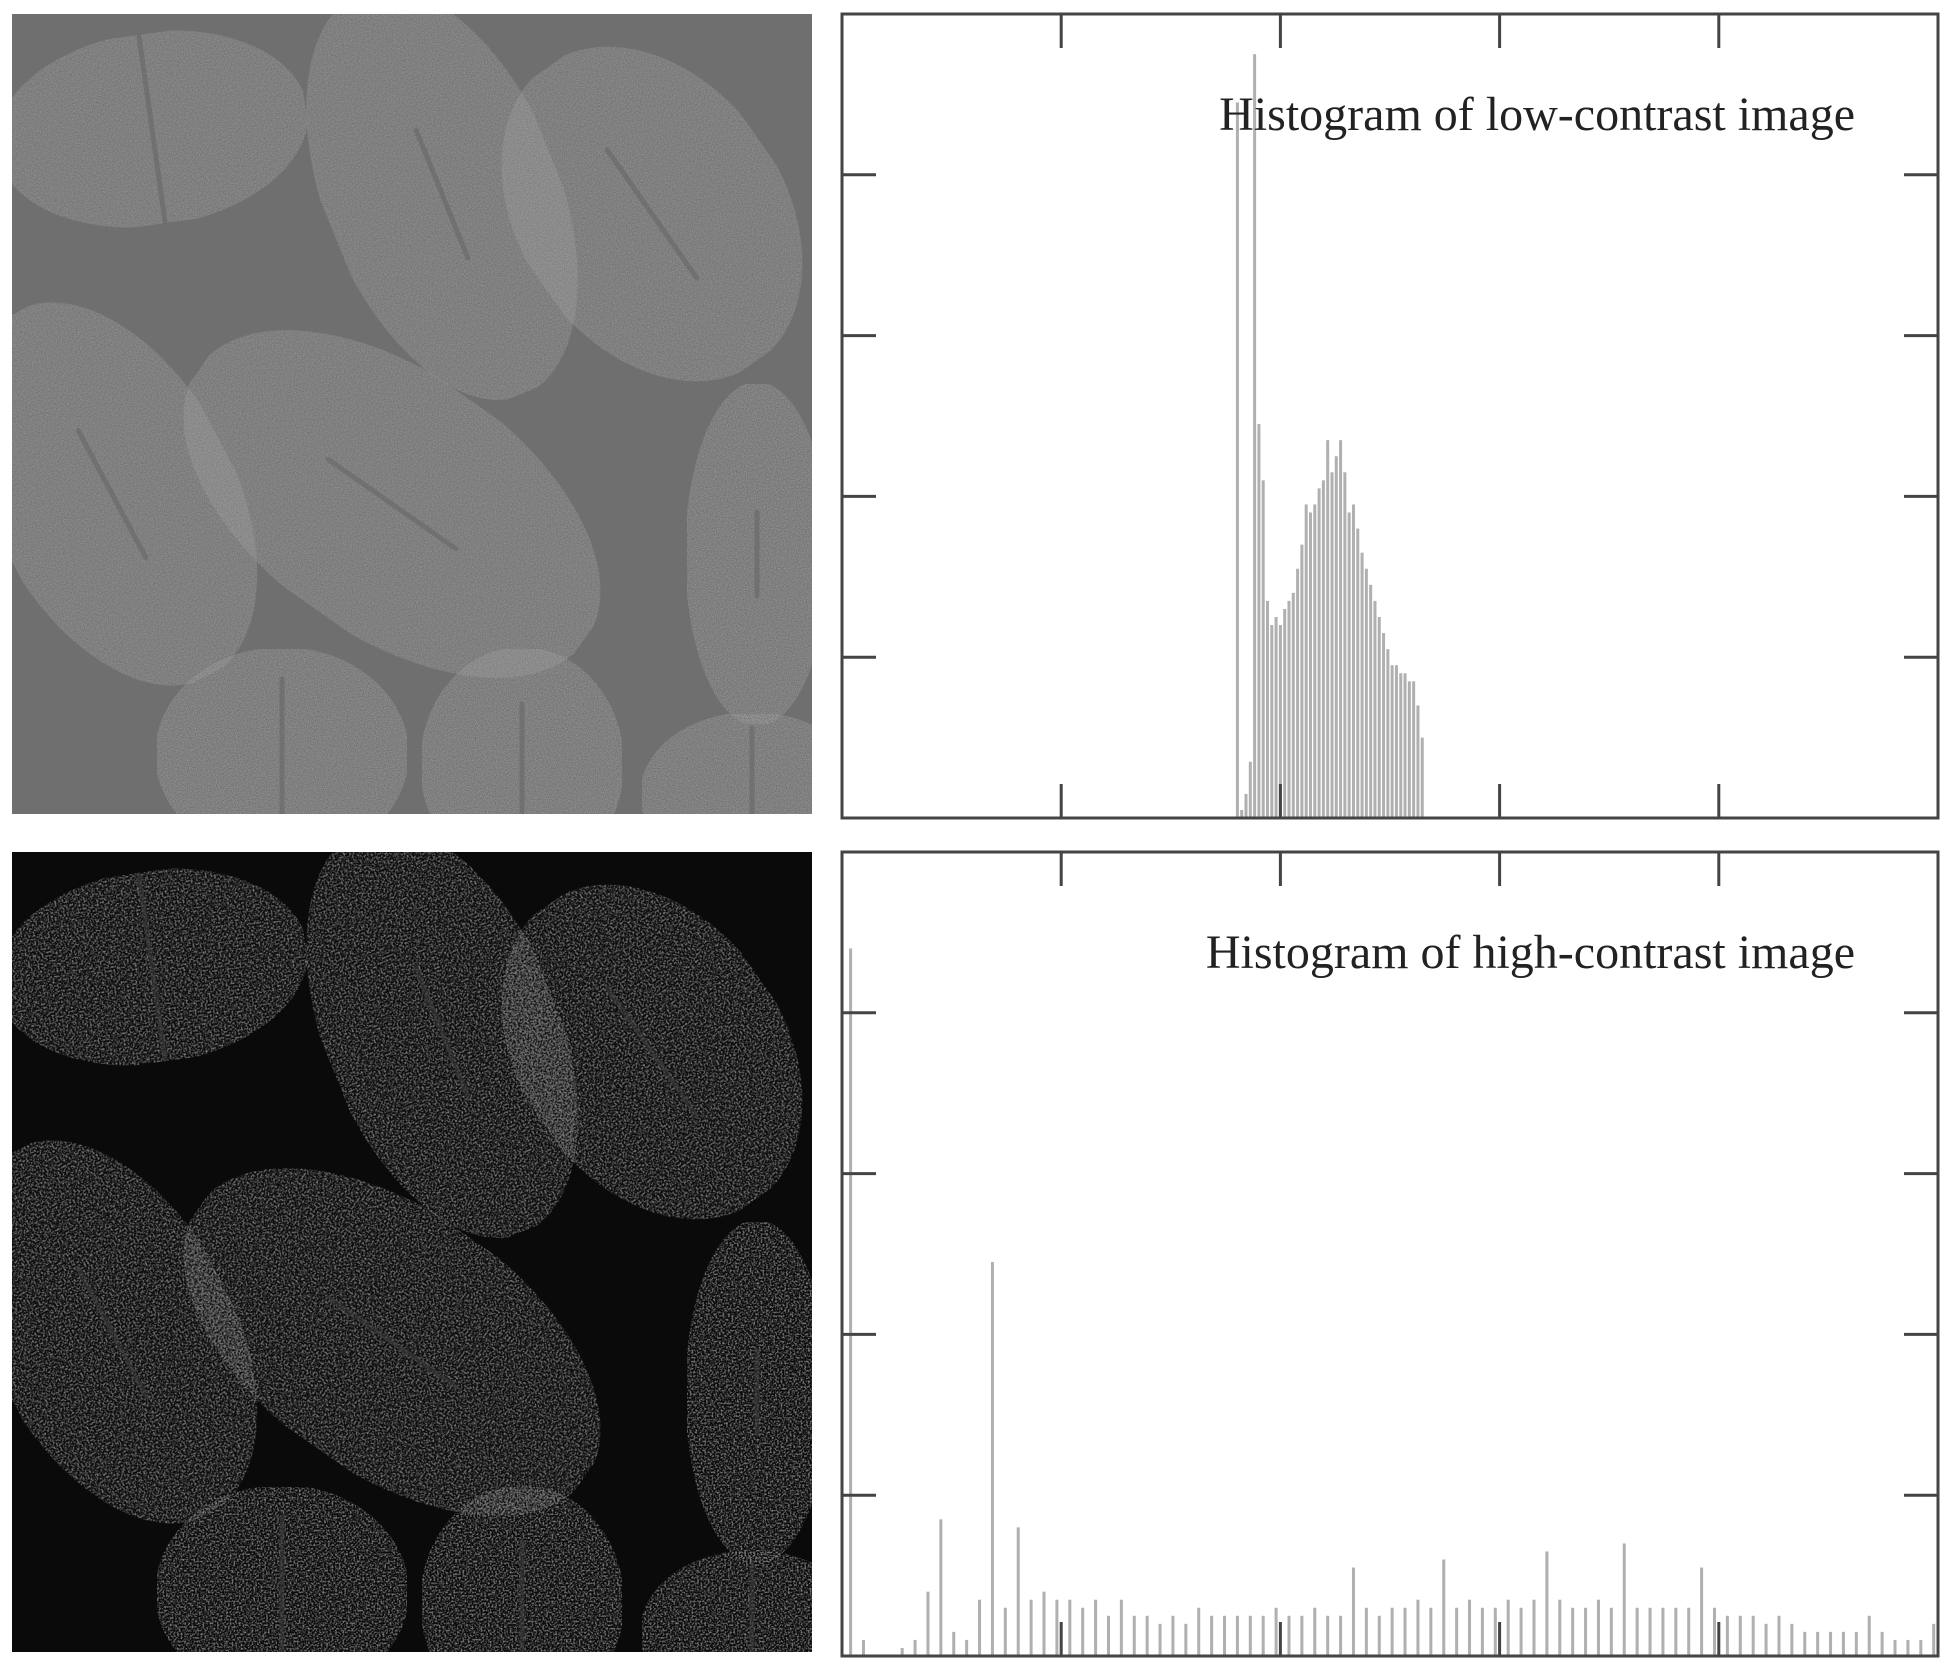  Describe the element at coordinates (1537, 114) in the screenshot. I see `histogram-low-contrast-title: Histogram of low-contrast image` at that location.